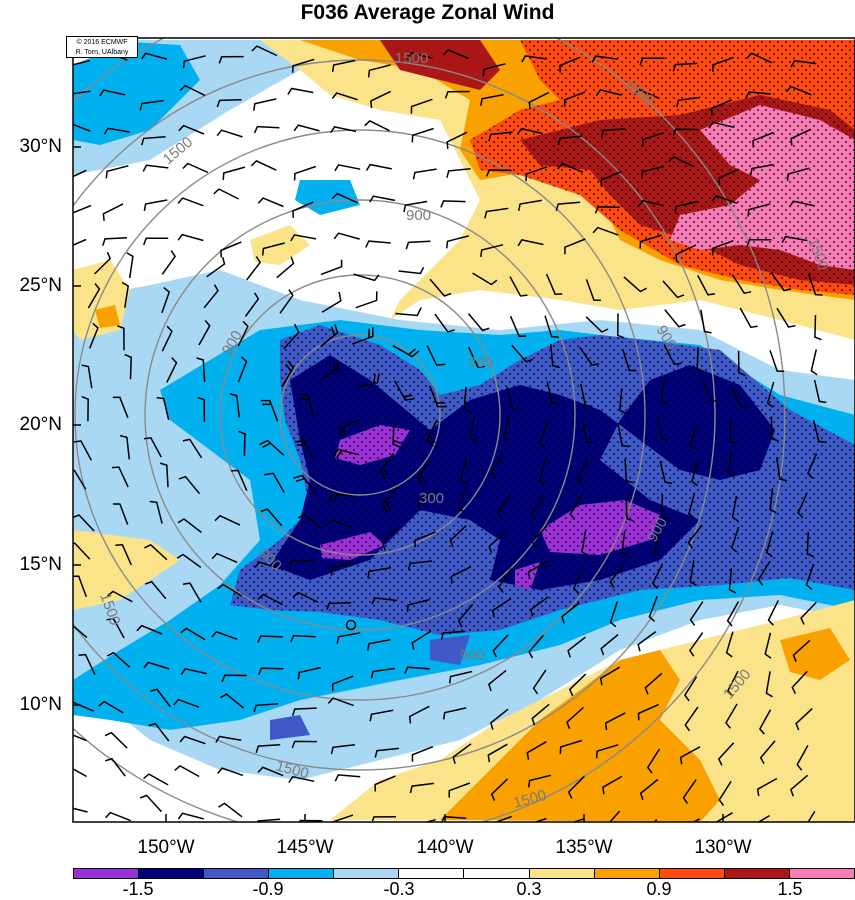 The height and width of the screenshot is (900, 855). What do you see at coordinates (659, 889) in the screenshot?
I see `colorbar-label: 0.9` at bounding box center [659, 889].